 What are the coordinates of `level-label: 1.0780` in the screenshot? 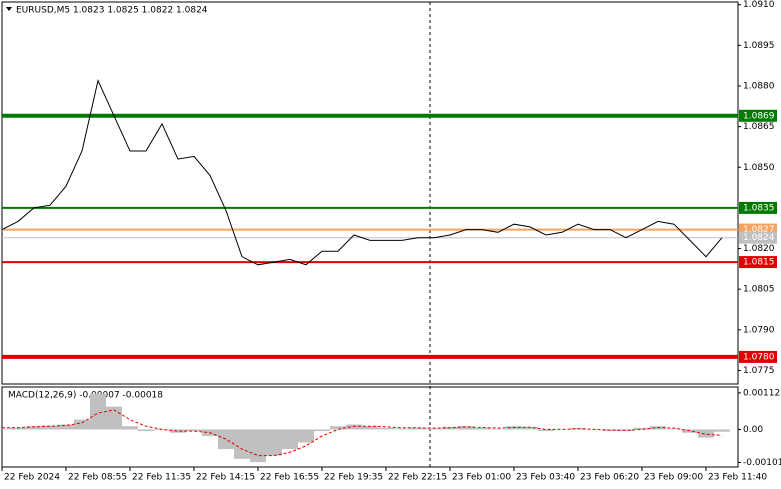 It's located at (759, 357).